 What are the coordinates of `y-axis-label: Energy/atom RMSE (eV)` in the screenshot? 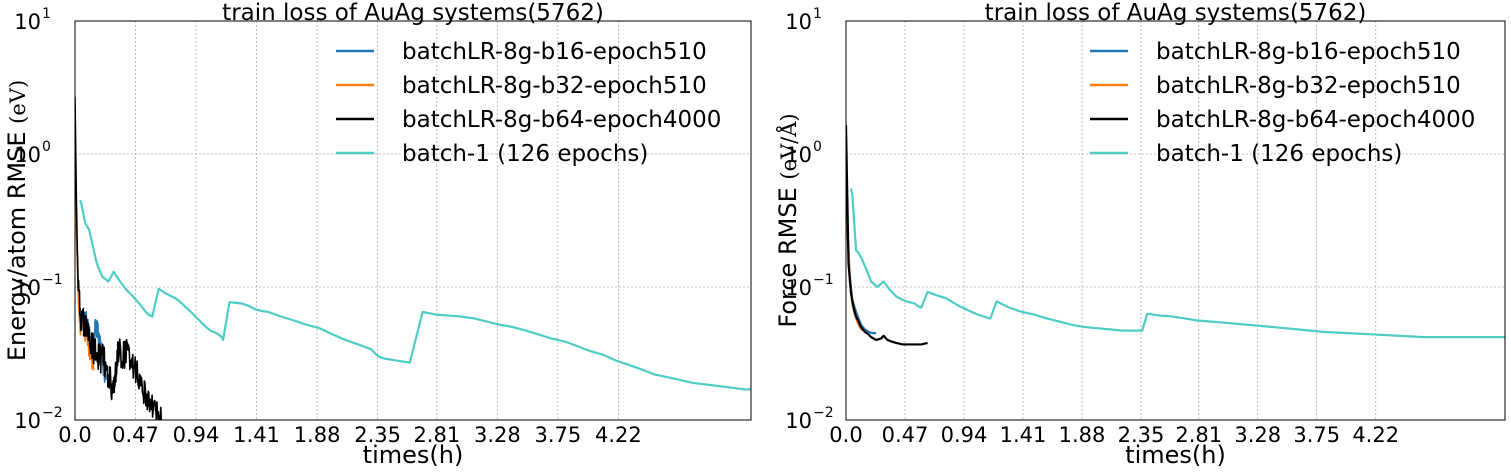 It's located at (17, 220).